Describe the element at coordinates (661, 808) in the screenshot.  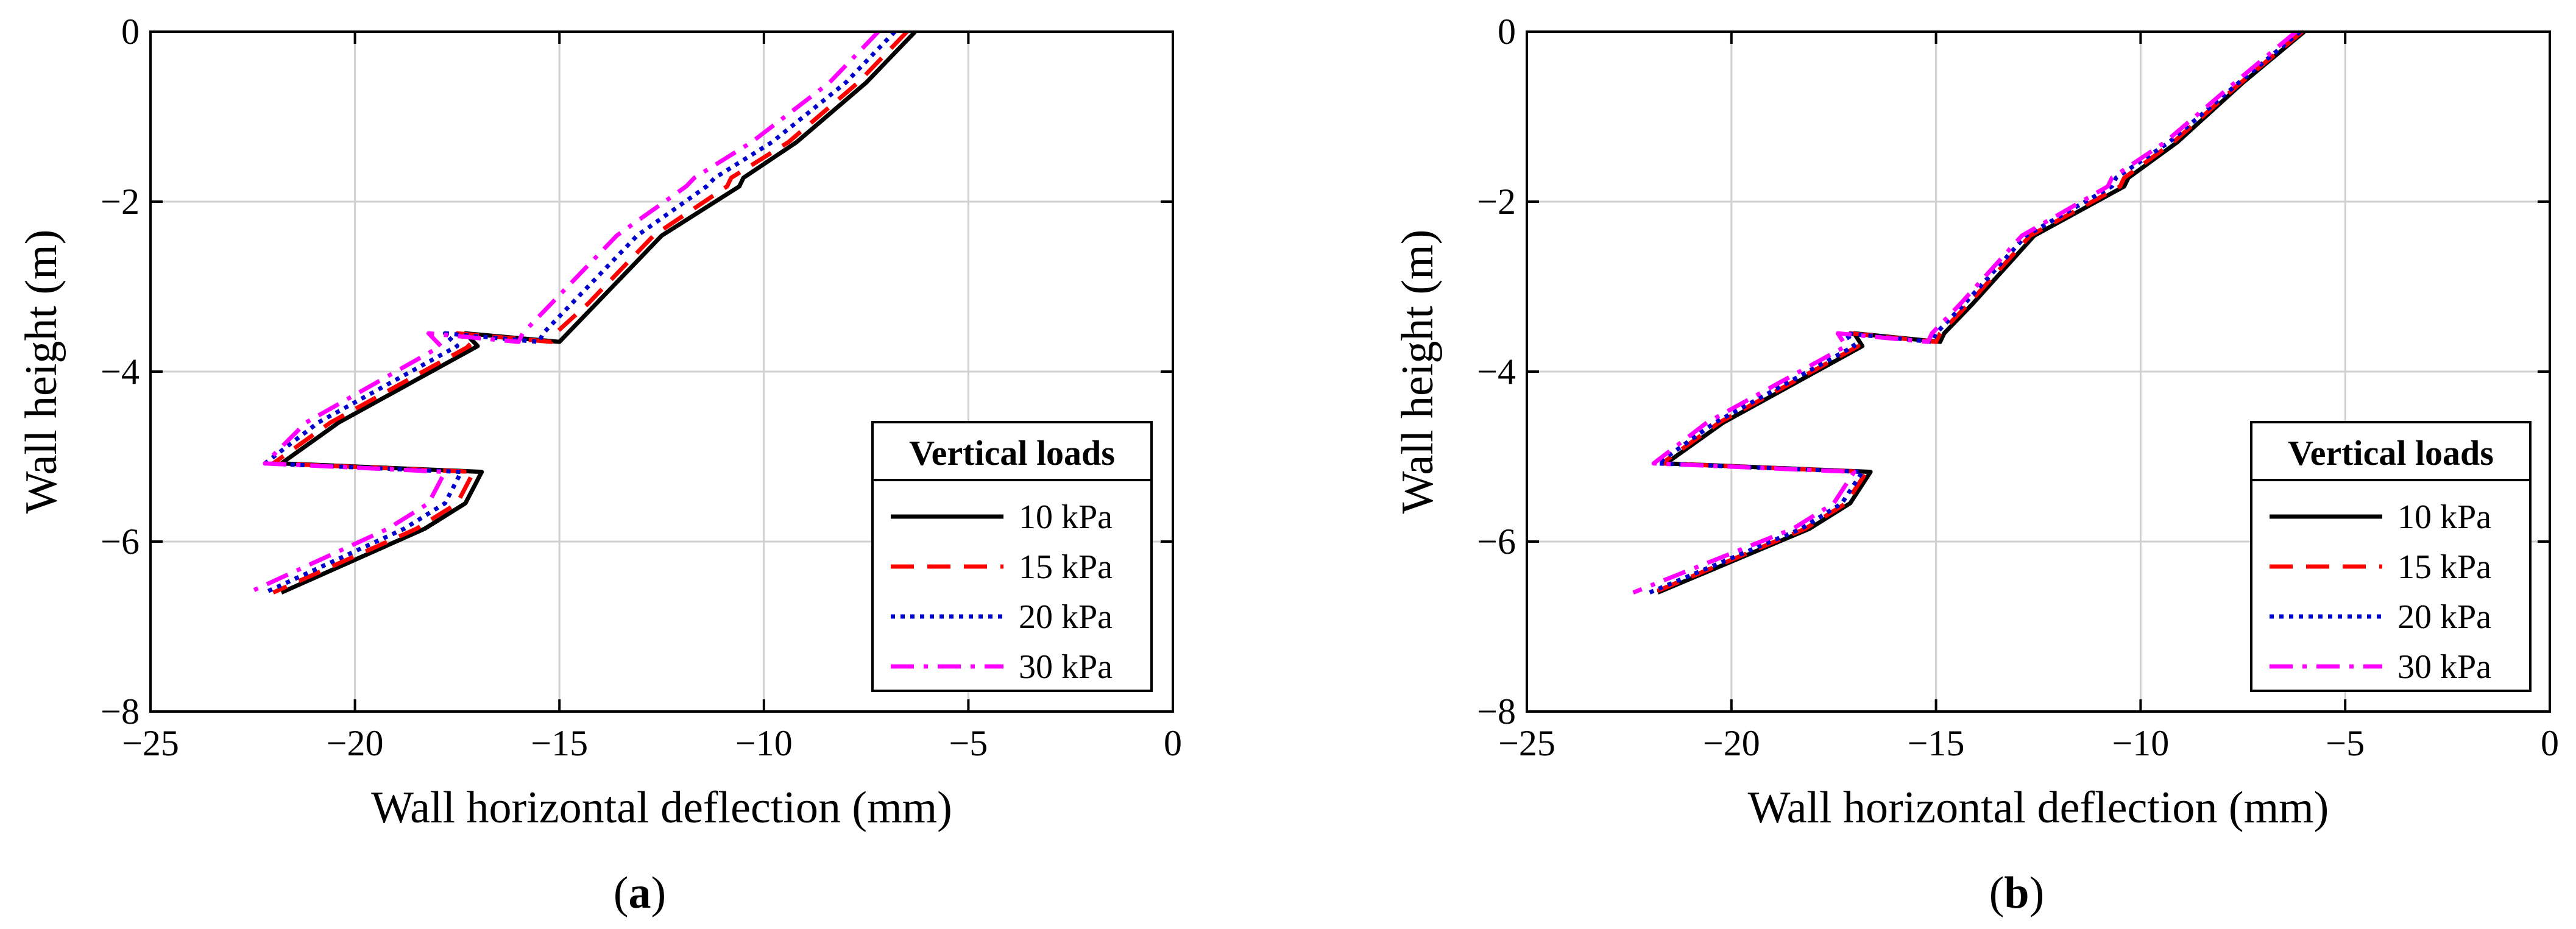
I see `panel-a-x-axis-label: Wall horizontal deflection (mm)` at that location.